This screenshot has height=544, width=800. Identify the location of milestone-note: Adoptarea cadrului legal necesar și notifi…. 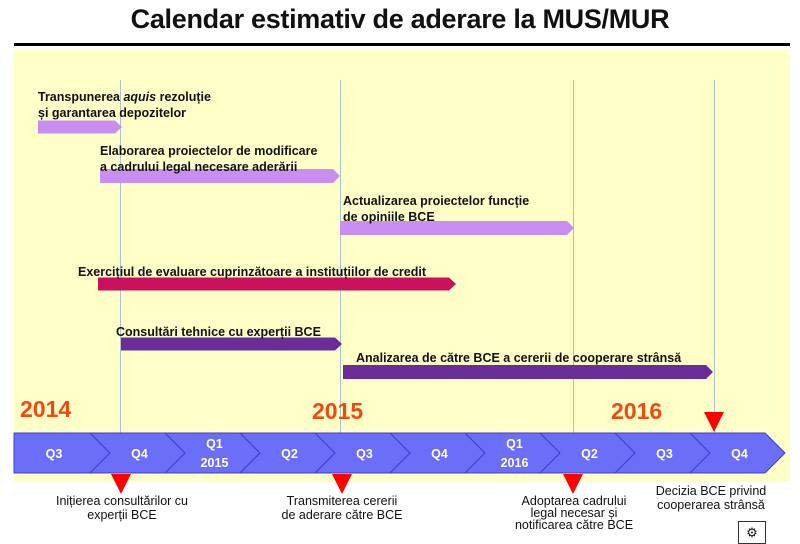
(574, 513).